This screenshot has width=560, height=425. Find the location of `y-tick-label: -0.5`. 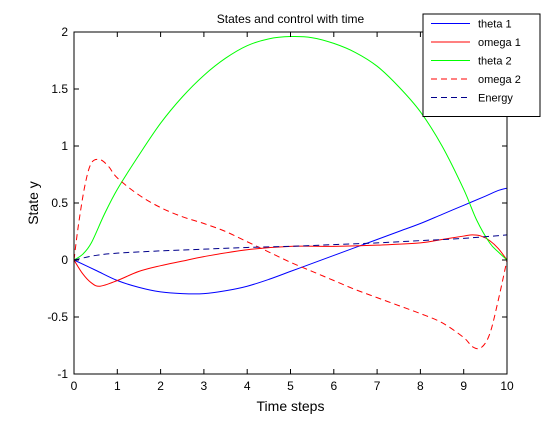

y-tick-label: -0.5 is located at coordinates (57, 317).